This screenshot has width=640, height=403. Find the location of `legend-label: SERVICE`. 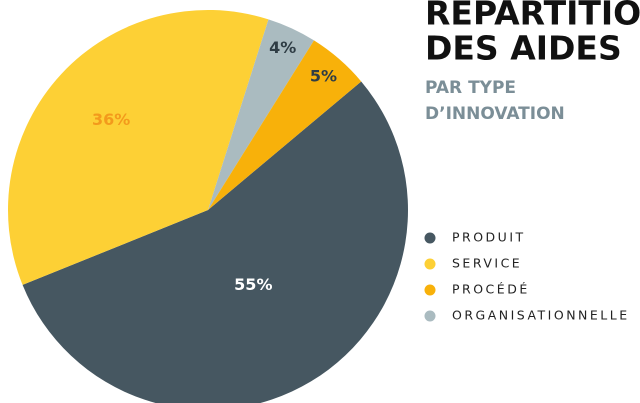

legend-label: SERVICE is located at coordinates (487, 263).